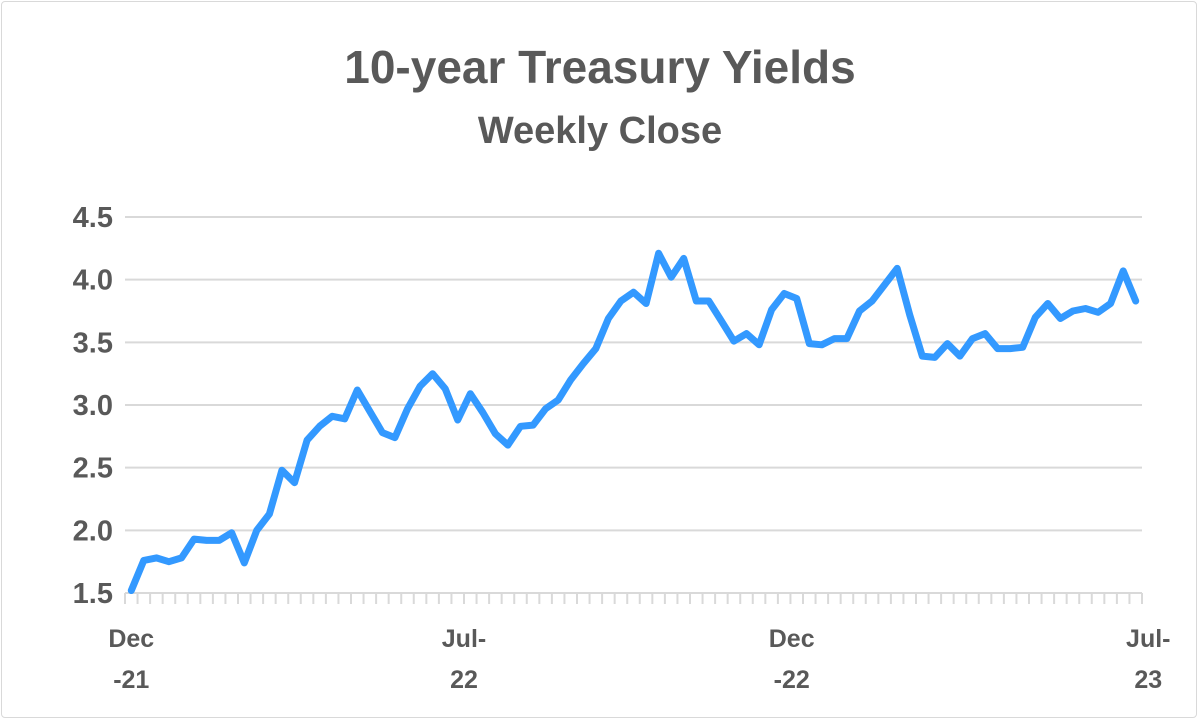  Describe the element at coordinates (1148, 680) in the screenshot. I see `x-tick-label: 23` at that location.